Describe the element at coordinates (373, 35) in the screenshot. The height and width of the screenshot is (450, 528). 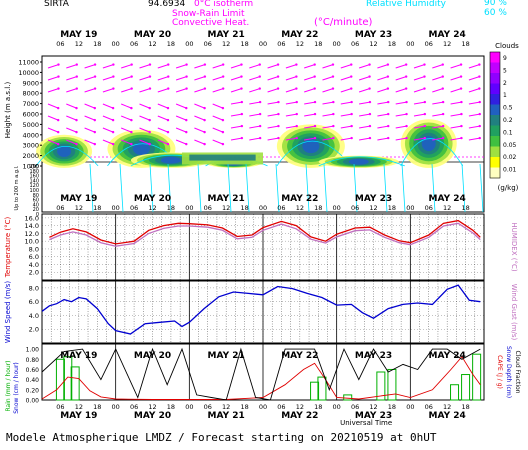
I see `day-label: MAY 23` at that location.